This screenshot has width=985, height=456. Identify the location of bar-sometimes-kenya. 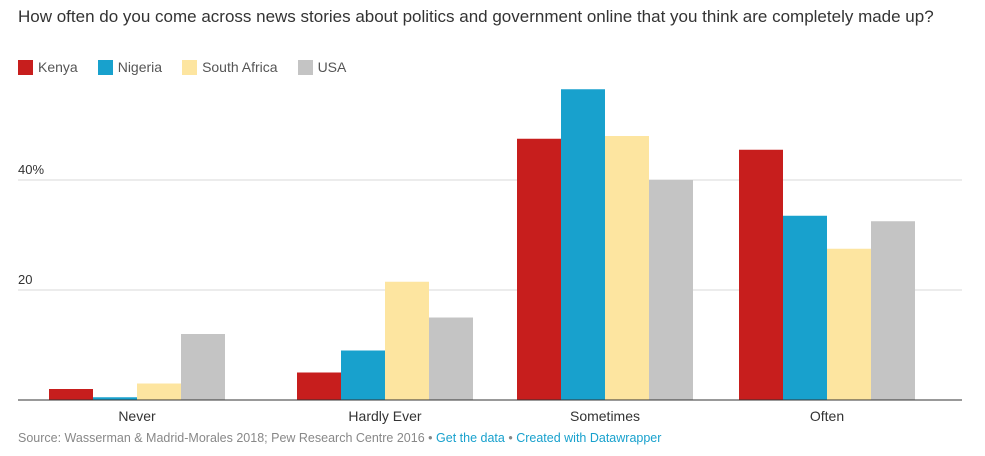
(539, 269).